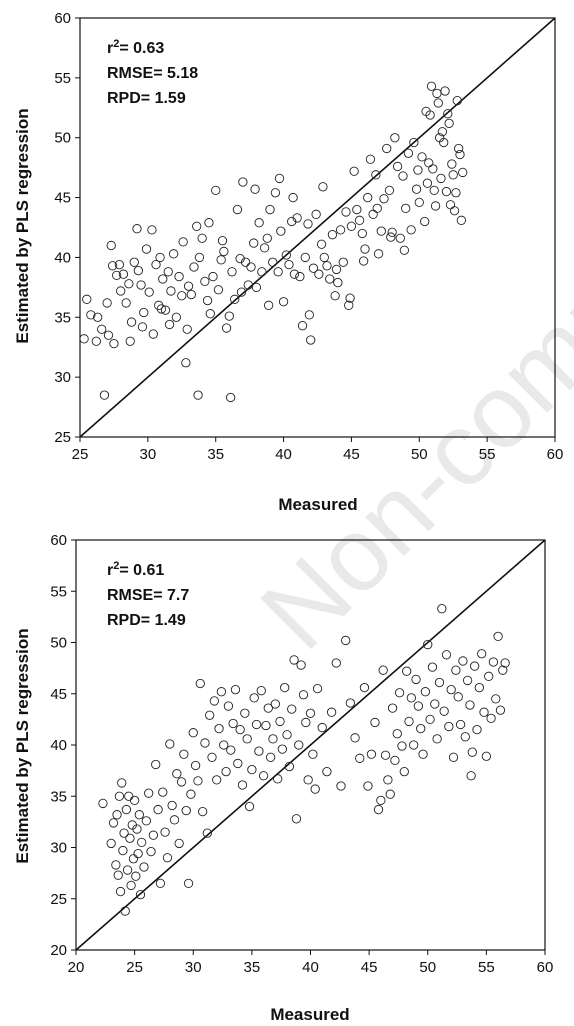 The width and height of the screenshot is (574, 1026). I want to click on y-tick-label: 40, so click(58, 745).